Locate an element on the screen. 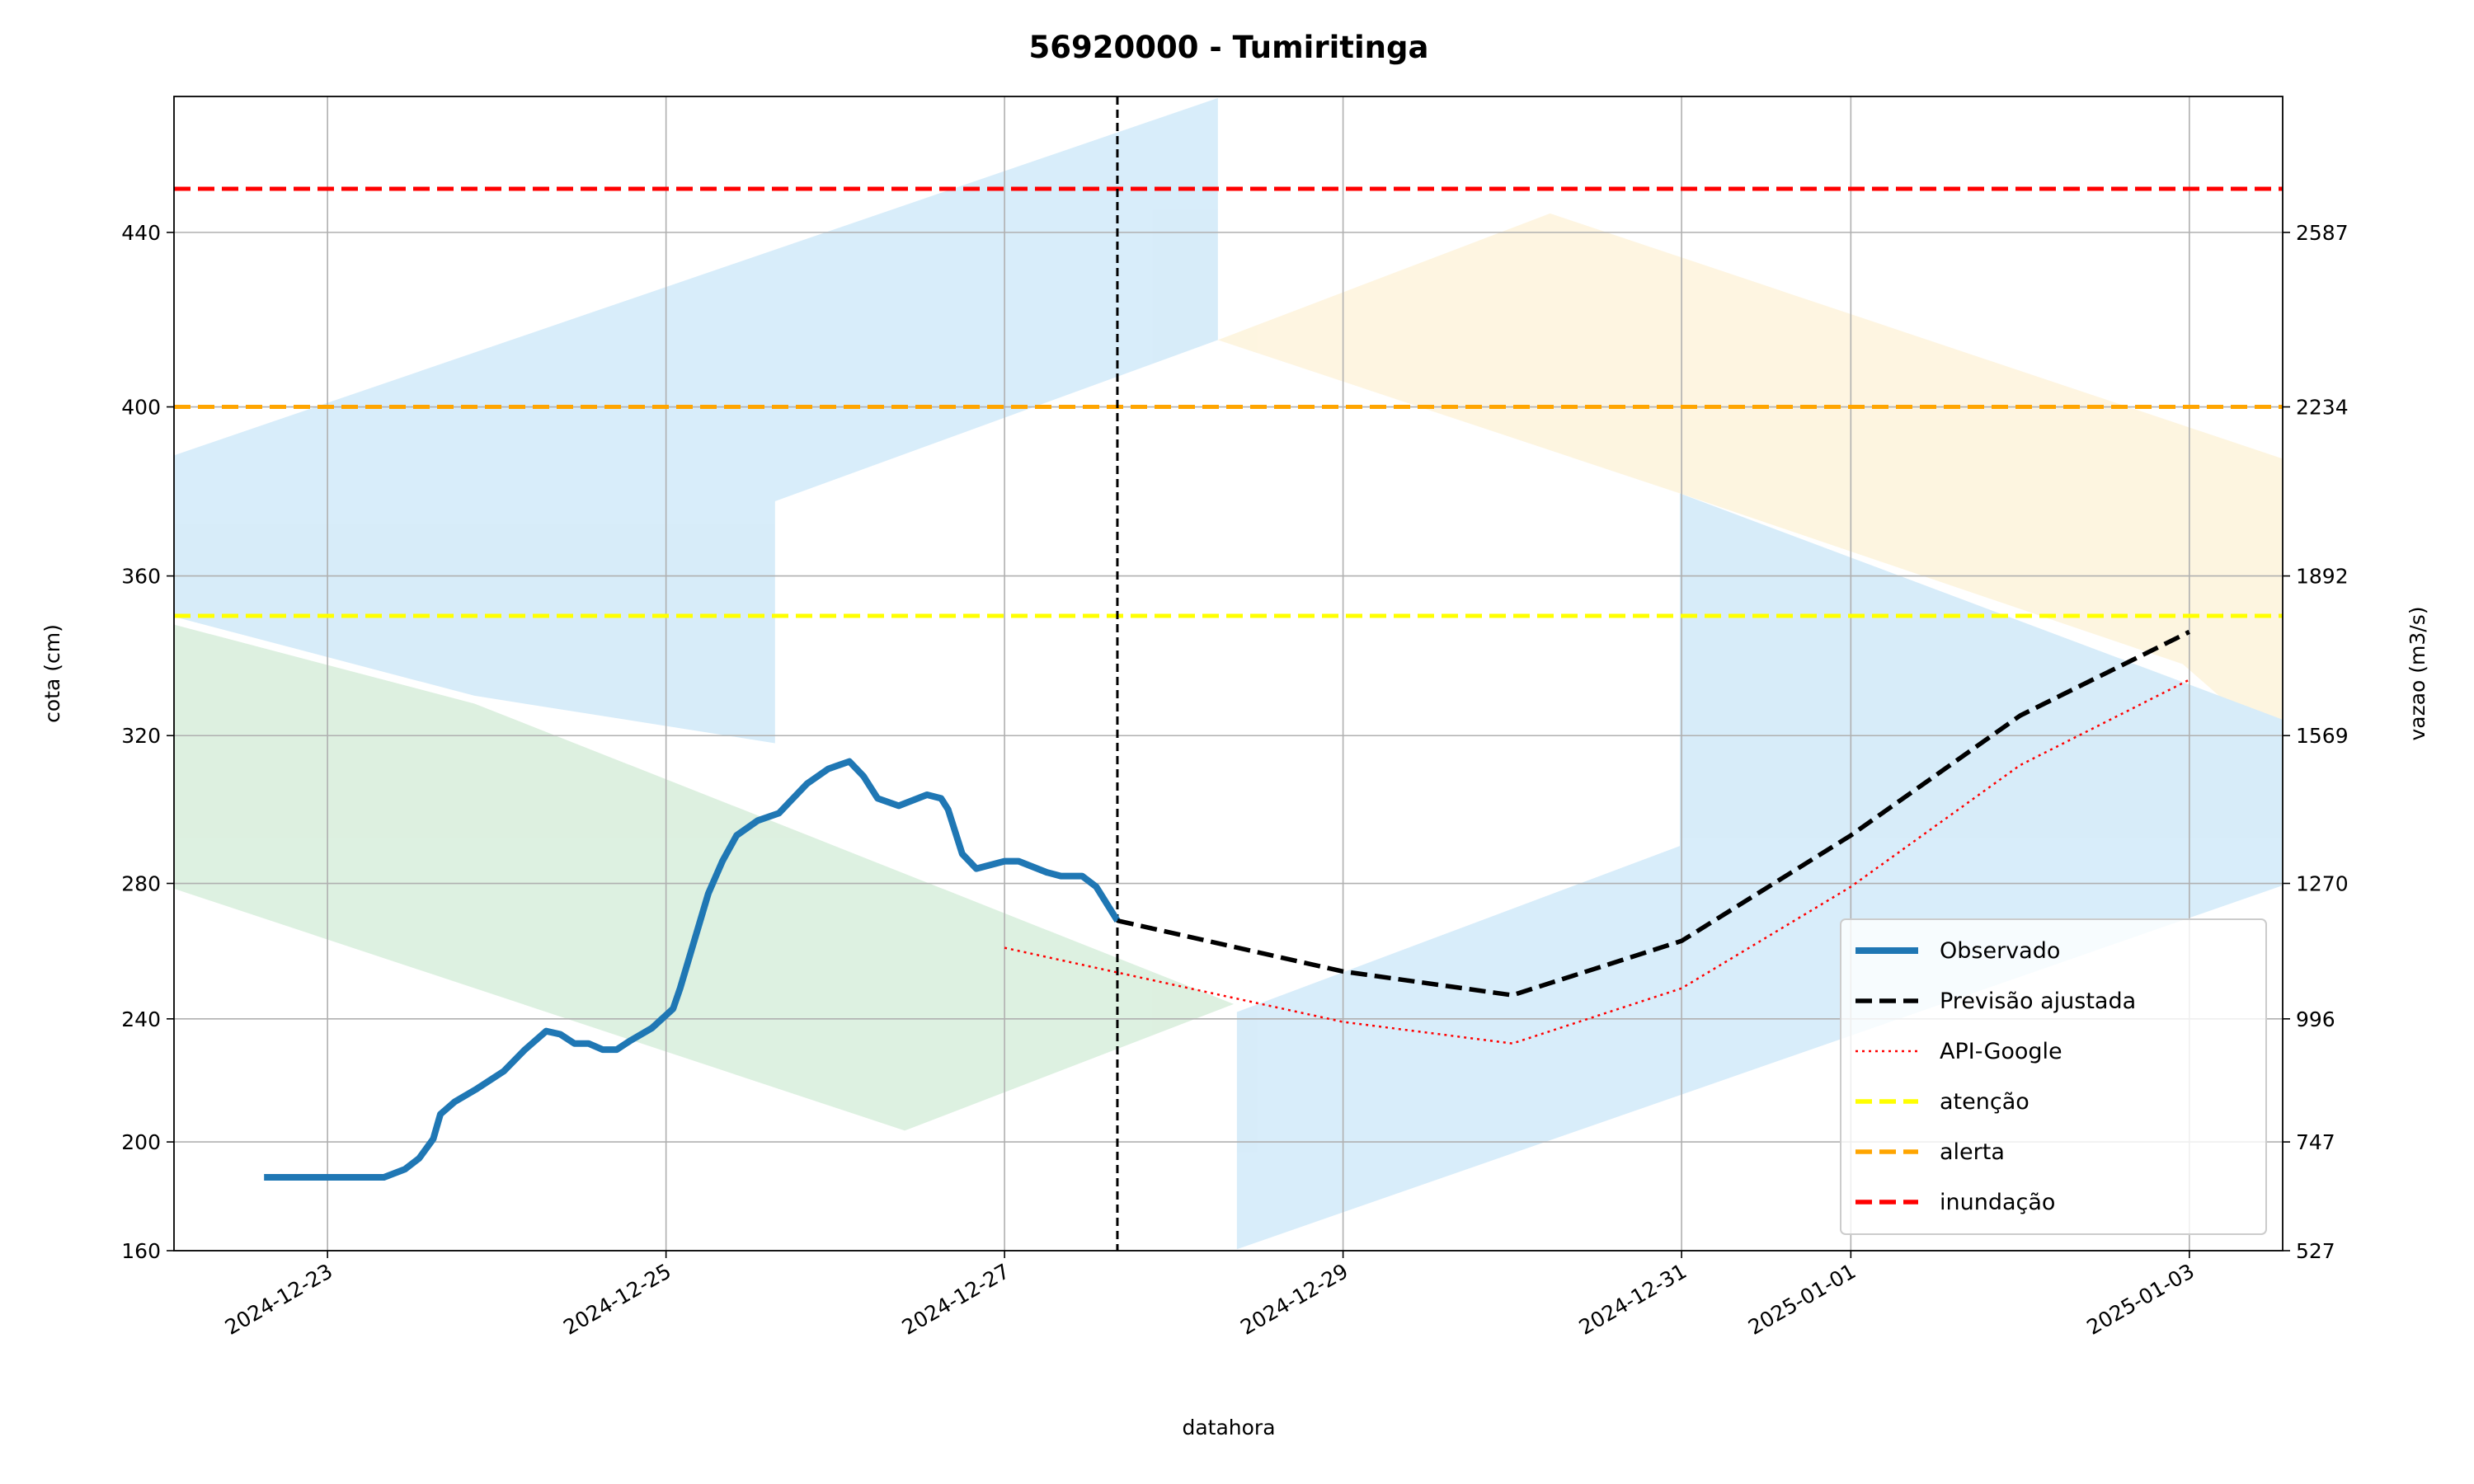 Image resolution: width=2474 pixels, height=1484 pixels. legend-label: Previsão ajustada is located at coordinates (2038, 1001).